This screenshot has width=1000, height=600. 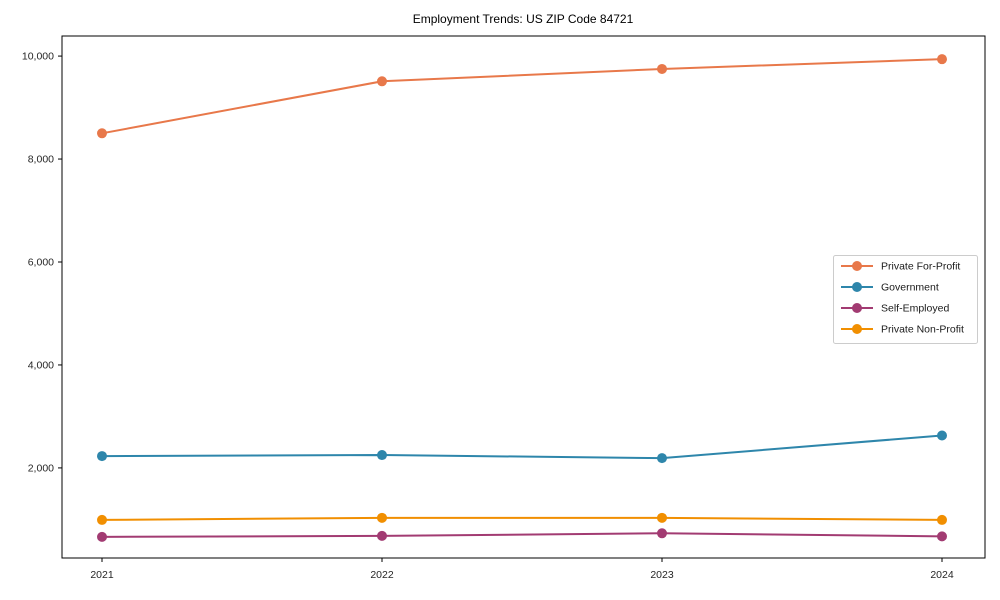 I want to click on legend-box, so click(x=905, y=299).